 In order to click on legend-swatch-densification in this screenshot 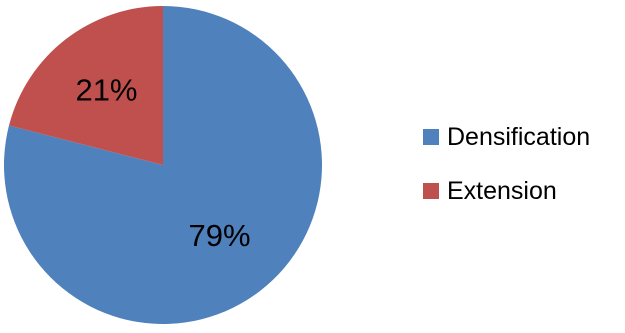, I will do `click(431, 137)`.